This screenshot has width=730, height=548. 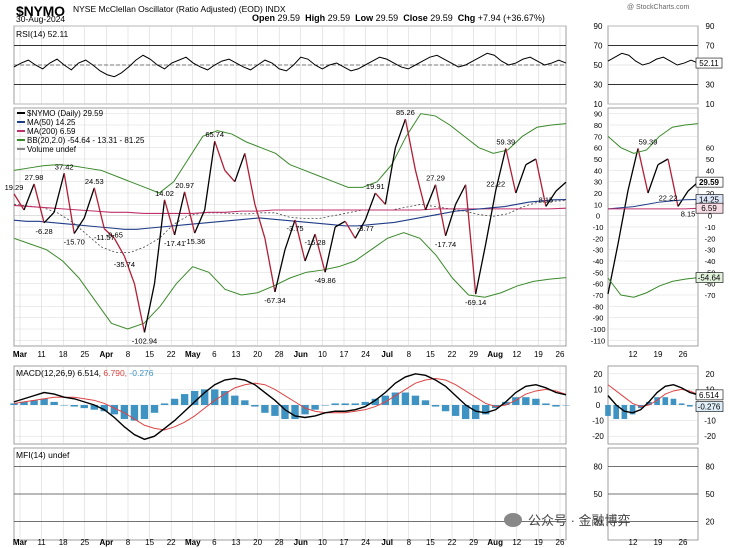 I want to click on price-annotation: 22.22, so click(x=495, y=183).